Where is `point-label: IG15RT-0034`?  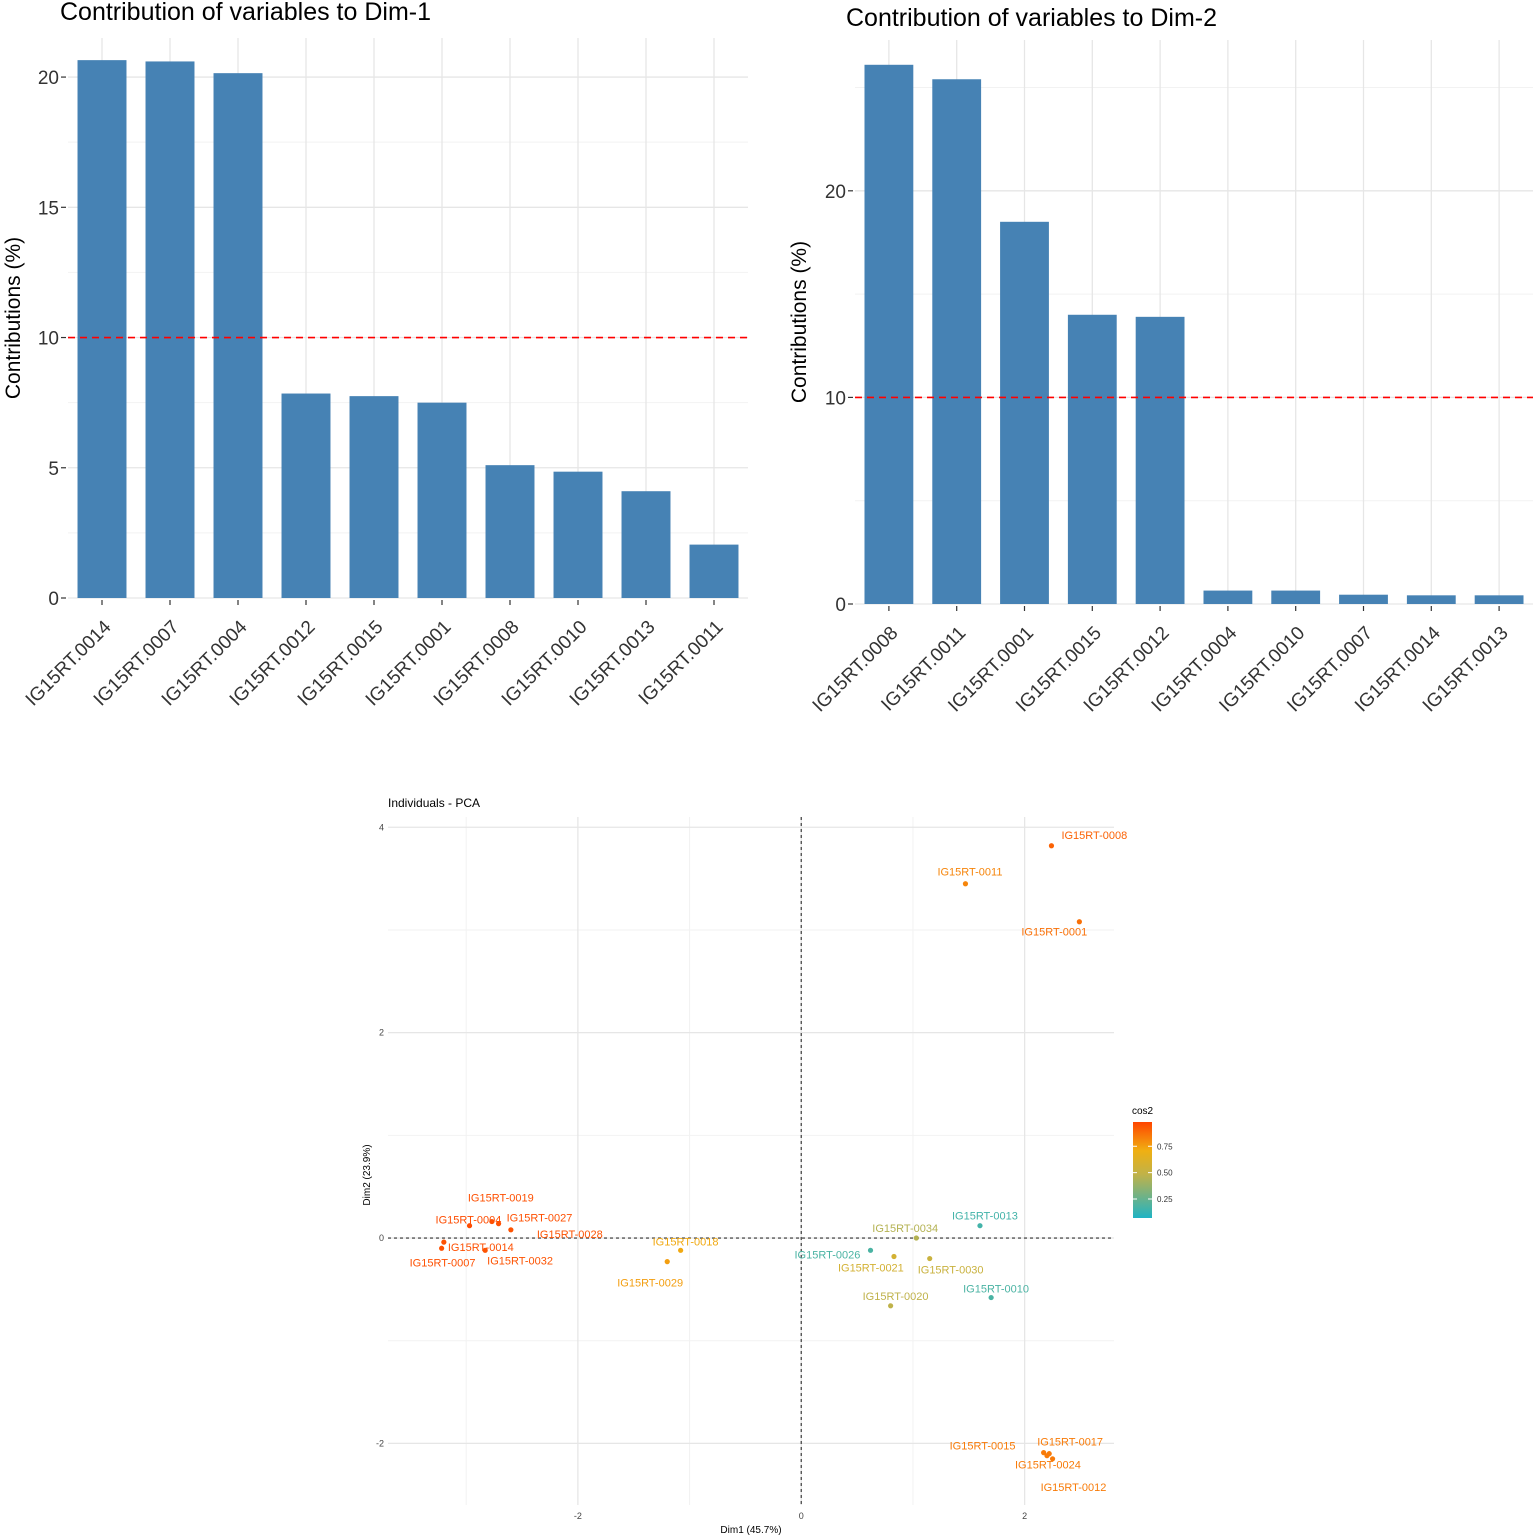
point-label: IG15RT-0034 is located at coordinates (905, 1229).